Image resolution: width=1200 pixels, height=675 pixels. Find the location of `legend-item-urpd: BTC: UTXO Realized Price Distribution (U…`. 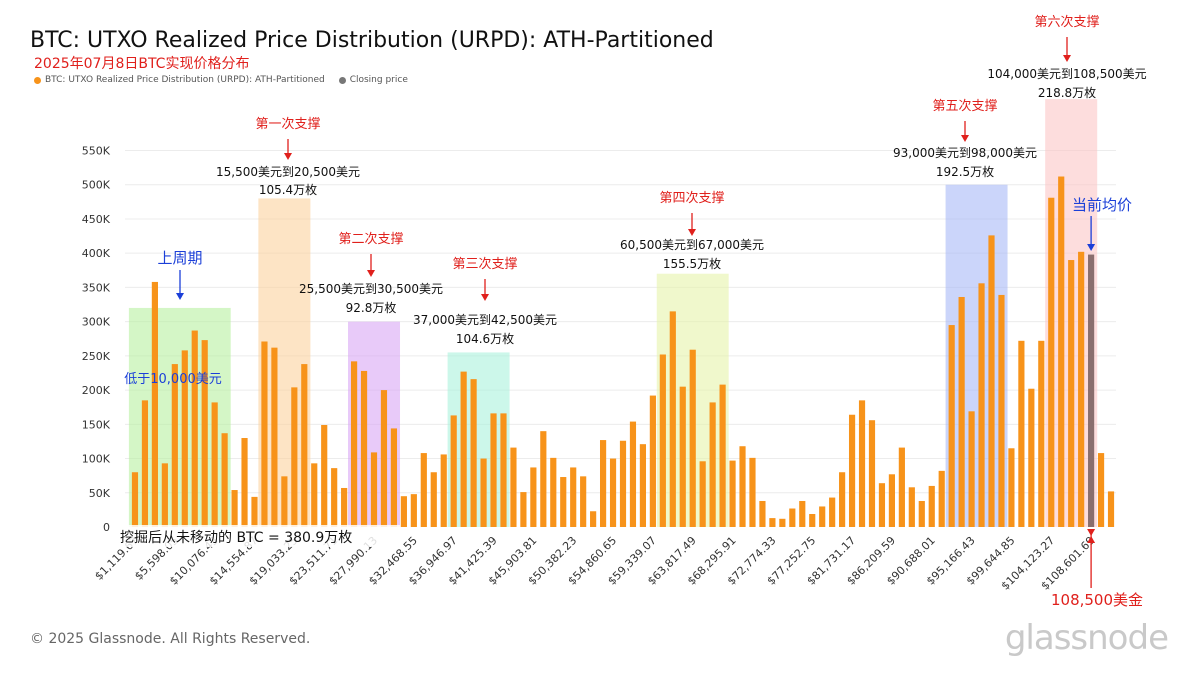

legend-item-urpd: BTC: UTXO Realized Price Distribution (U… is located at coordinates (179, 80).